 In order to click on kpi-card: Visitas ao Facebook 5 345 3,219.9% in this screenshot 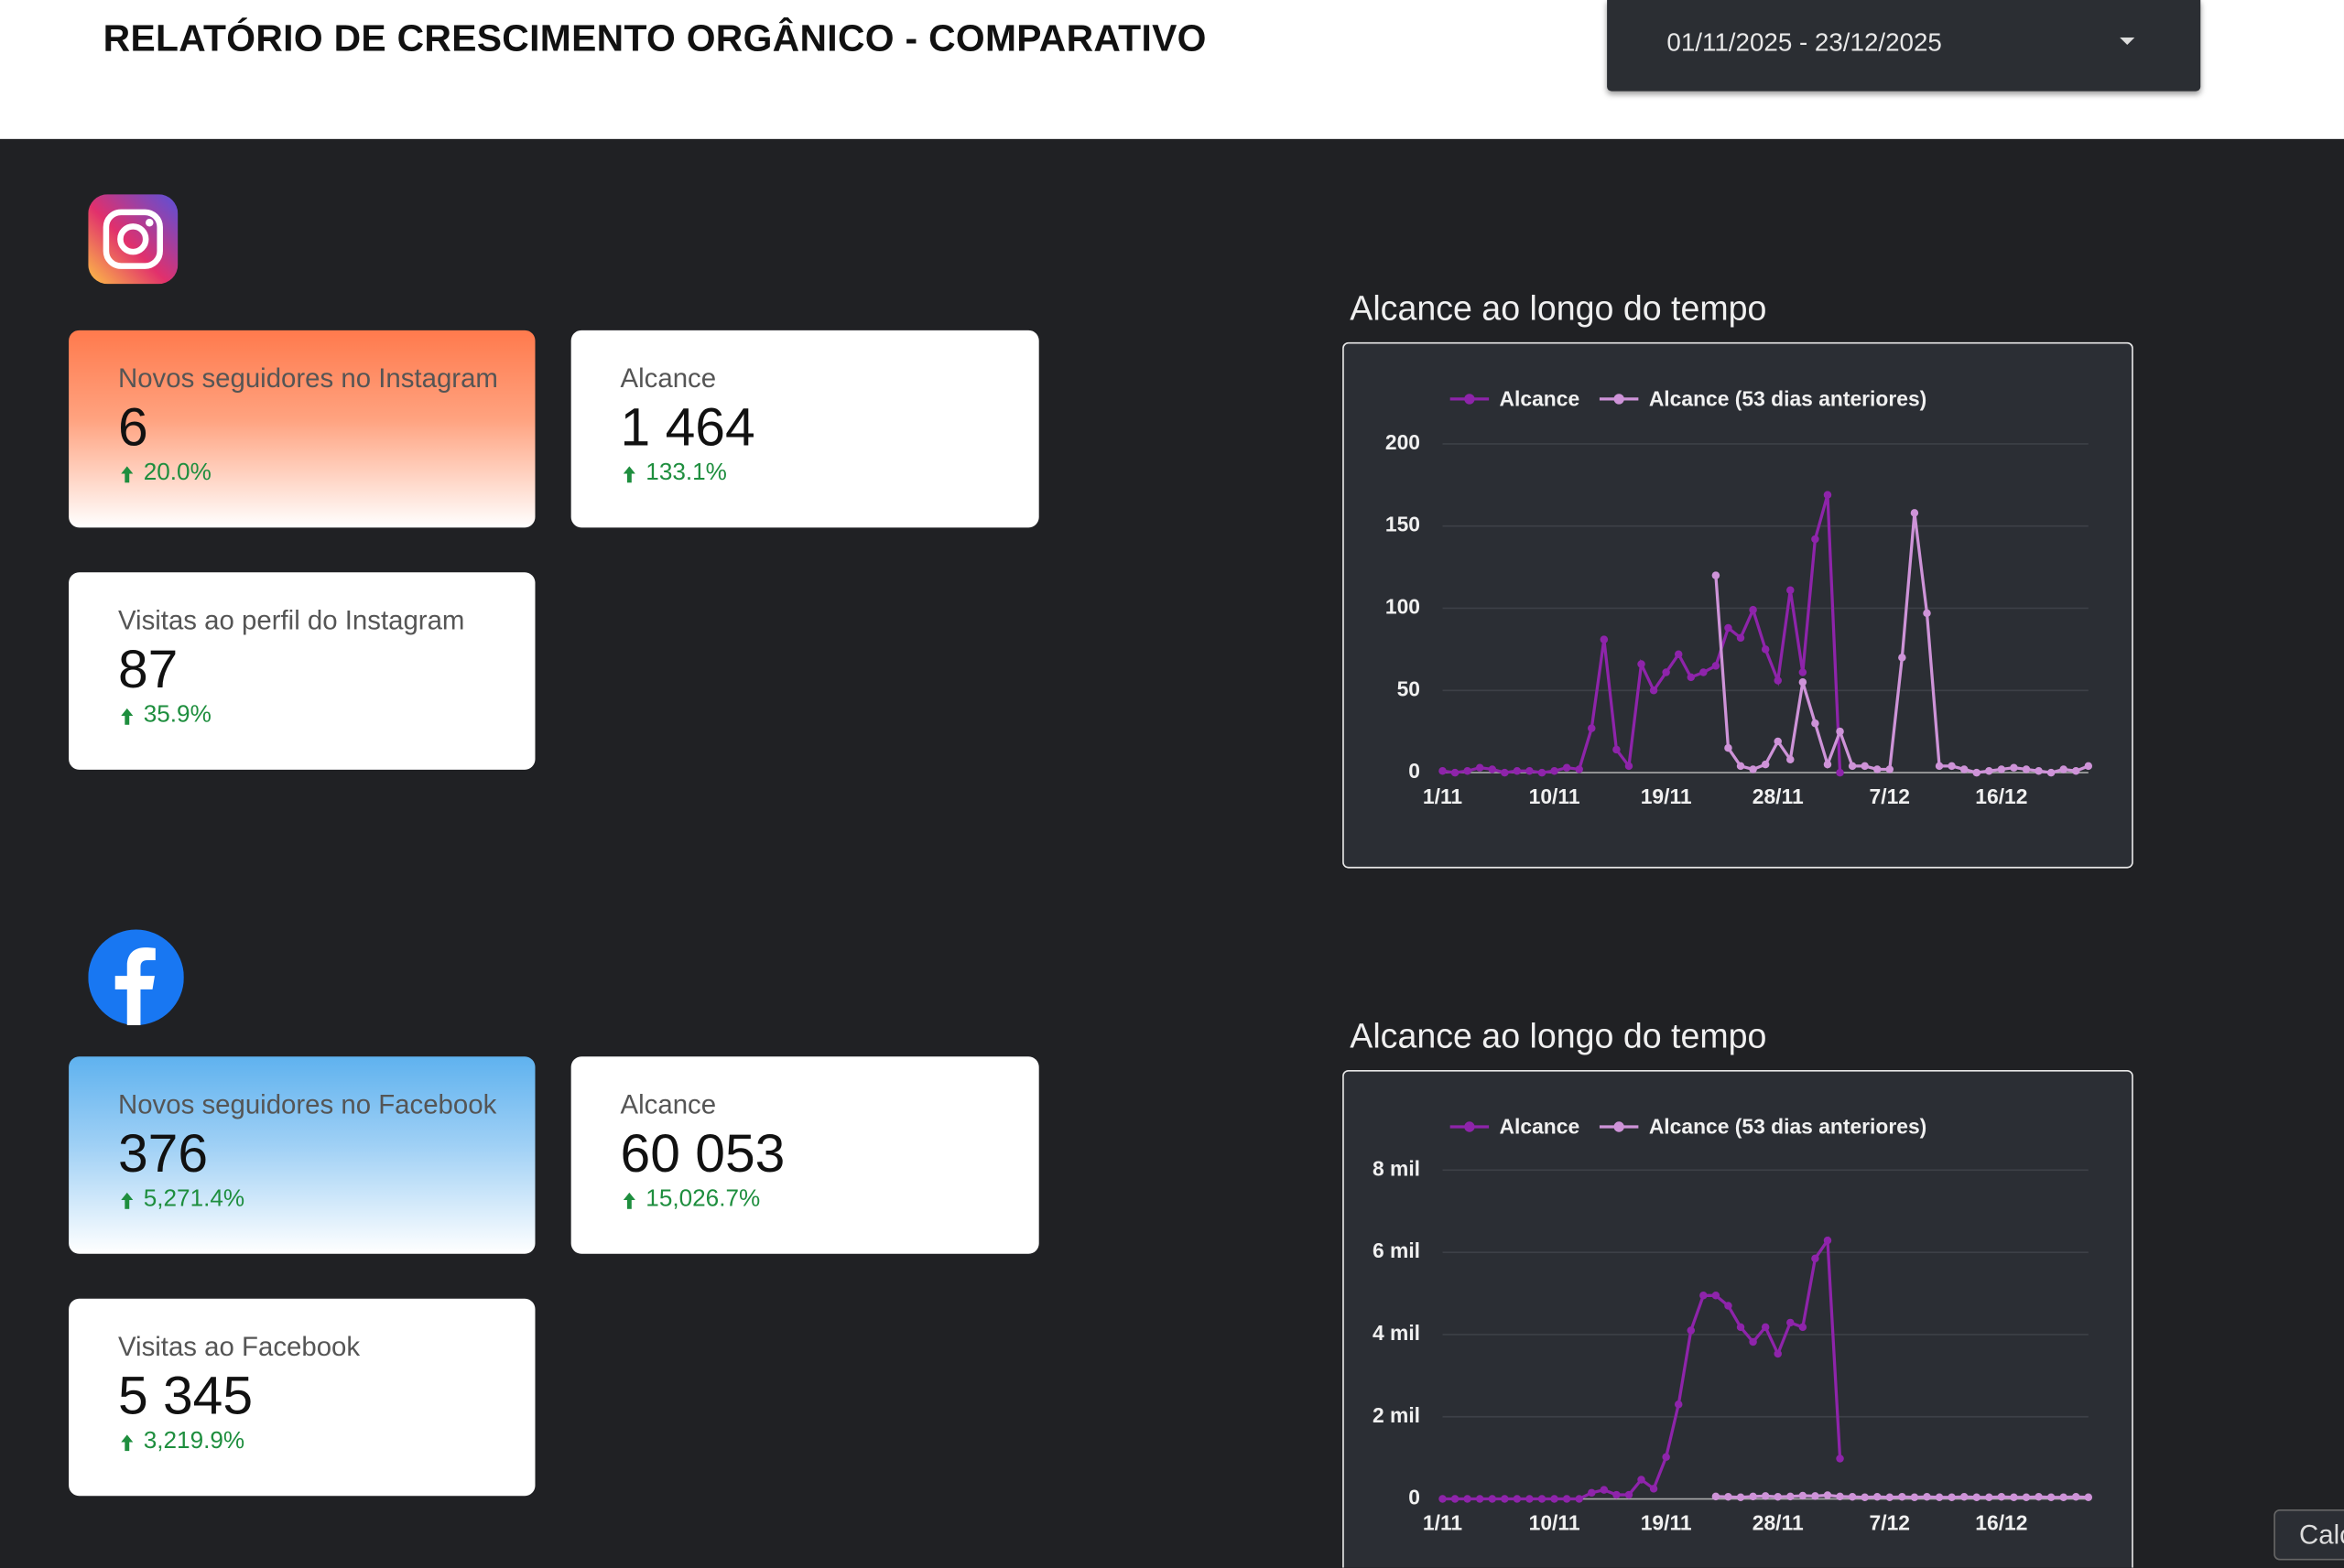, I will do `click(303, 1397)`.